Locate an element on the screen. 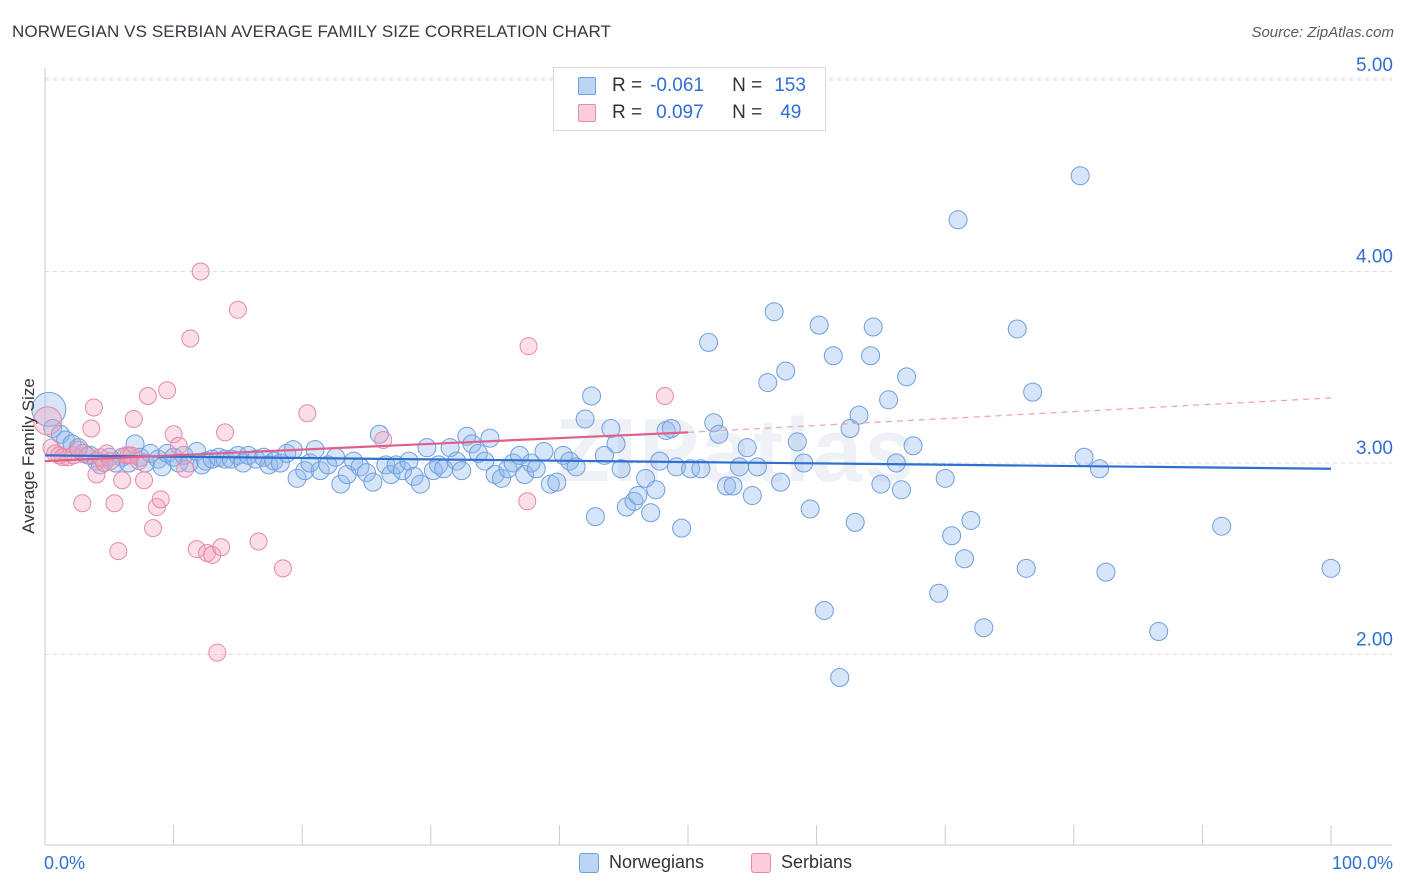  legend-r-value: -0.061 is located at coordinates (677, 85).